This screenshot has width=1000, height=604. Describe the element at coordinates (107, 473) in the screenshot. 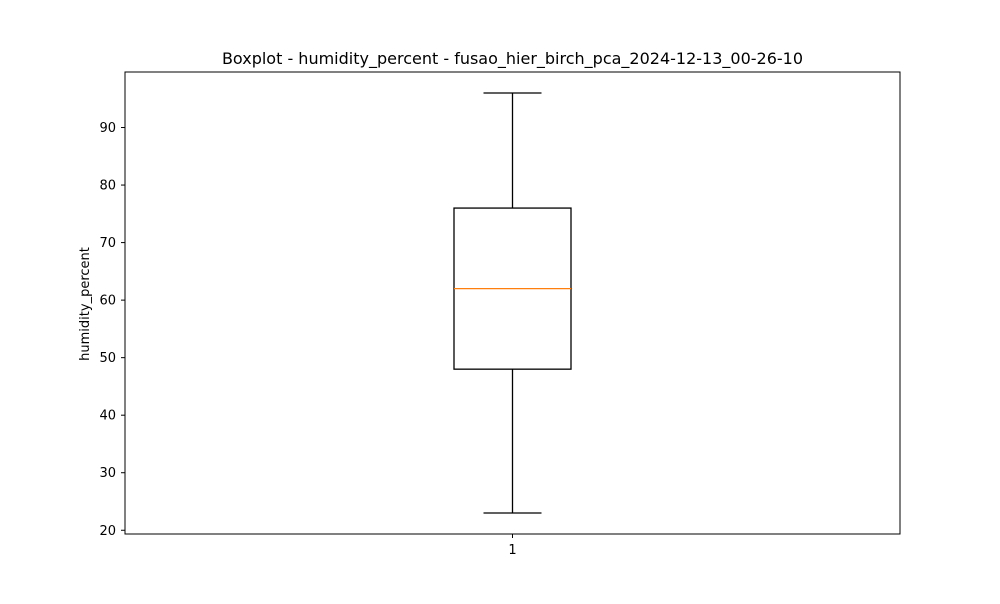

I see `y-tick-label: 30` at that location.